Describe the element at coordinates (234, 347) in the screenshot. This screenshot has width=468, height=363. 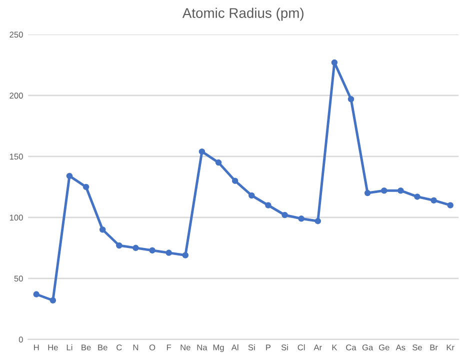
I see `x-tick-label: Al` at that location.